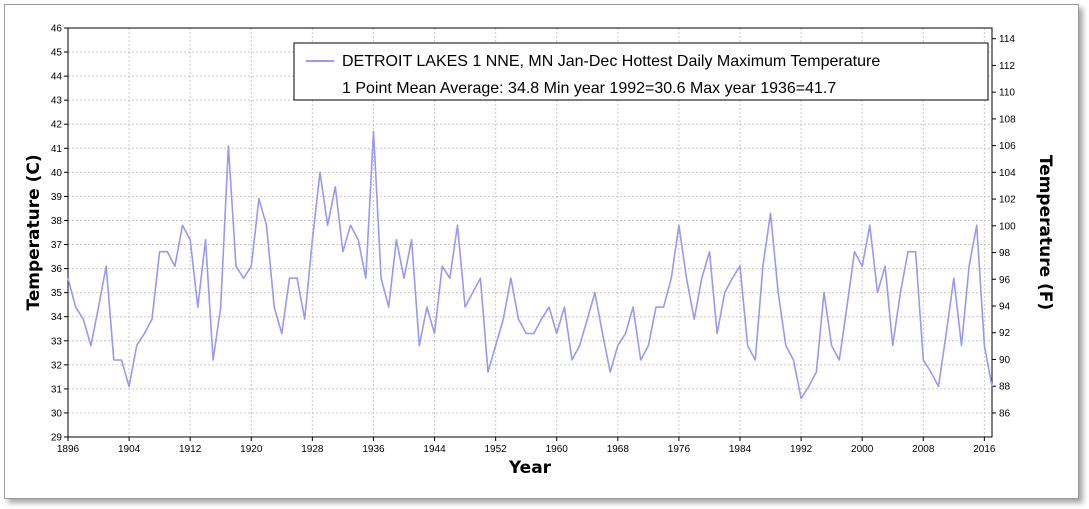 This screenshot has height=509, width=1089. What do you see at coordinates (57, 317) in the screenshot?
I see `y-tick-label: 34` at bounding box center [57, 317].